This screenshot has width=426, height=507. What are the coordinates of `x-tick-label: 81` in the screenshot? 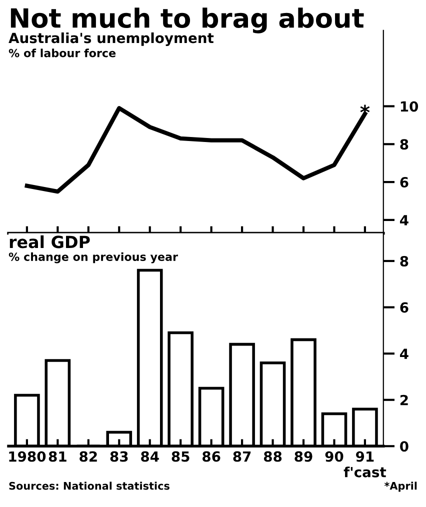 It's located at (57, 456).